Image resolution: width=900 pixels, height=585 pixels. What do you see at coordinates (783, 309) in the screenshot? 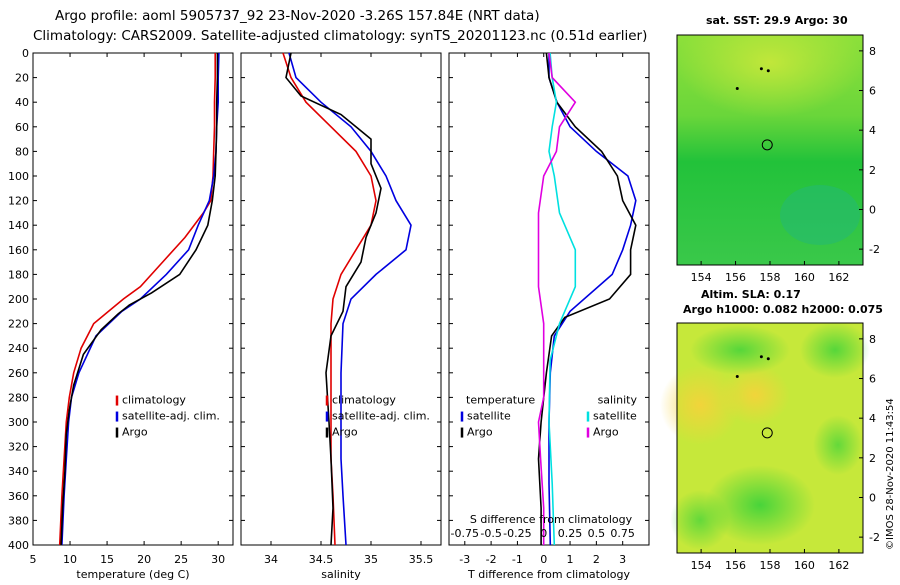
I see `sla-map-title-2: Argo h1000: 0.082 h2000: 0.075` at bounding box center [783, 309].